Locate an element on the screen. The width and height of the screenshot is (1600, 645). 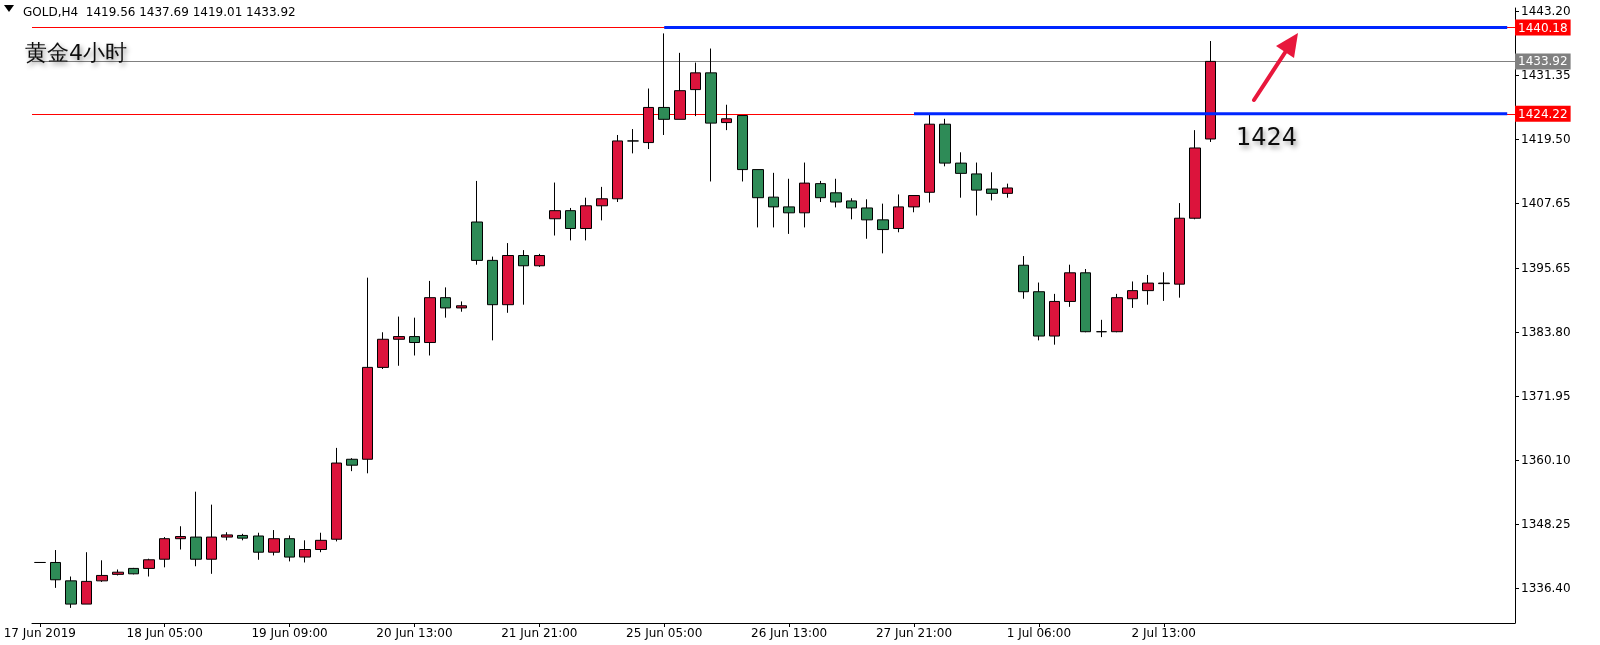
y-tick-label: 1383.80 is located at coordinates (1546, 332).